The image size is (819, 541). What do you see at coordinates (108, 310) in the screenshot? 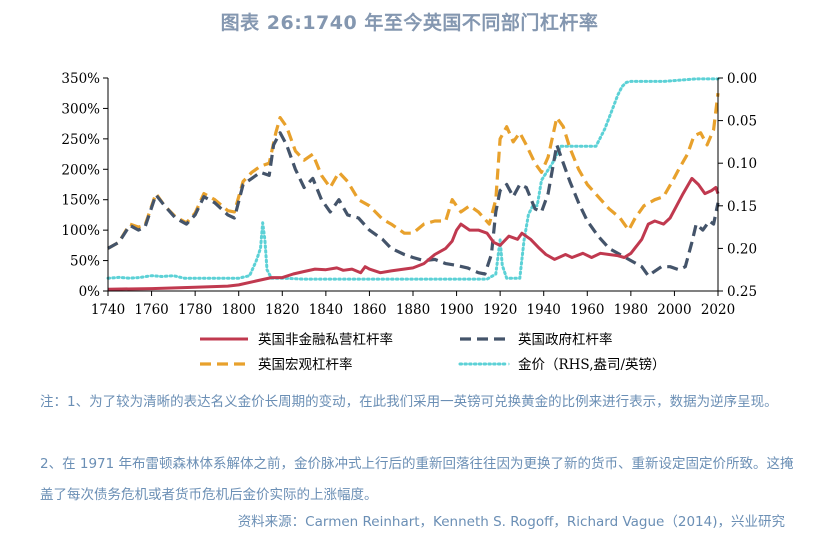
I see `x-tick-label: 1740` at bounding box center [108, 310].